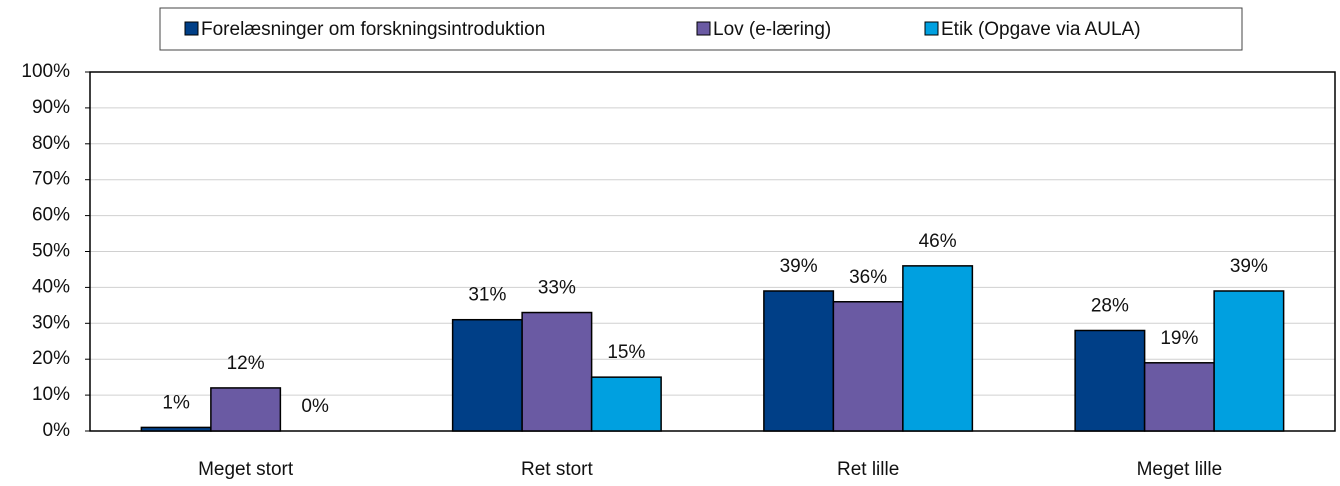 Image resolution: width=1340 pixels, height=486 pixels. Describe the element at coordinates (51, 143) in the screenshot. I see `y-tick-label: 80%` at that location.